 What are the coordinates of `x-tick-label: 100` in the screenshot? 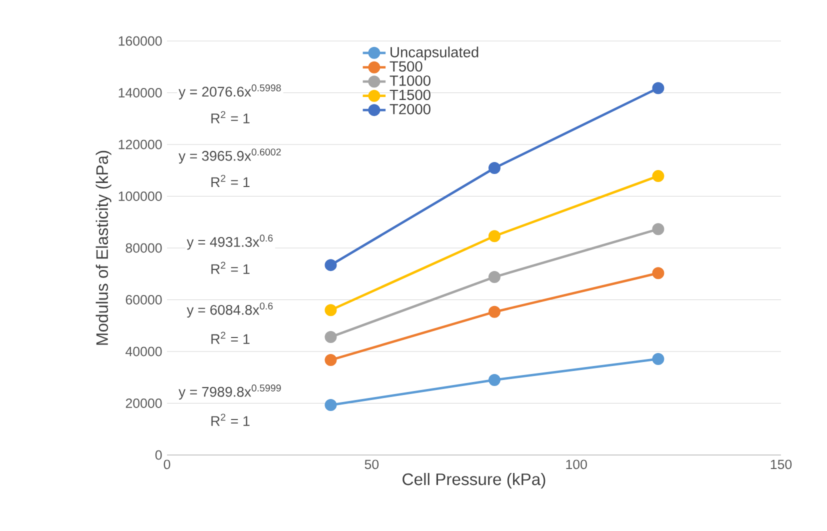 It's located at (576, 465).